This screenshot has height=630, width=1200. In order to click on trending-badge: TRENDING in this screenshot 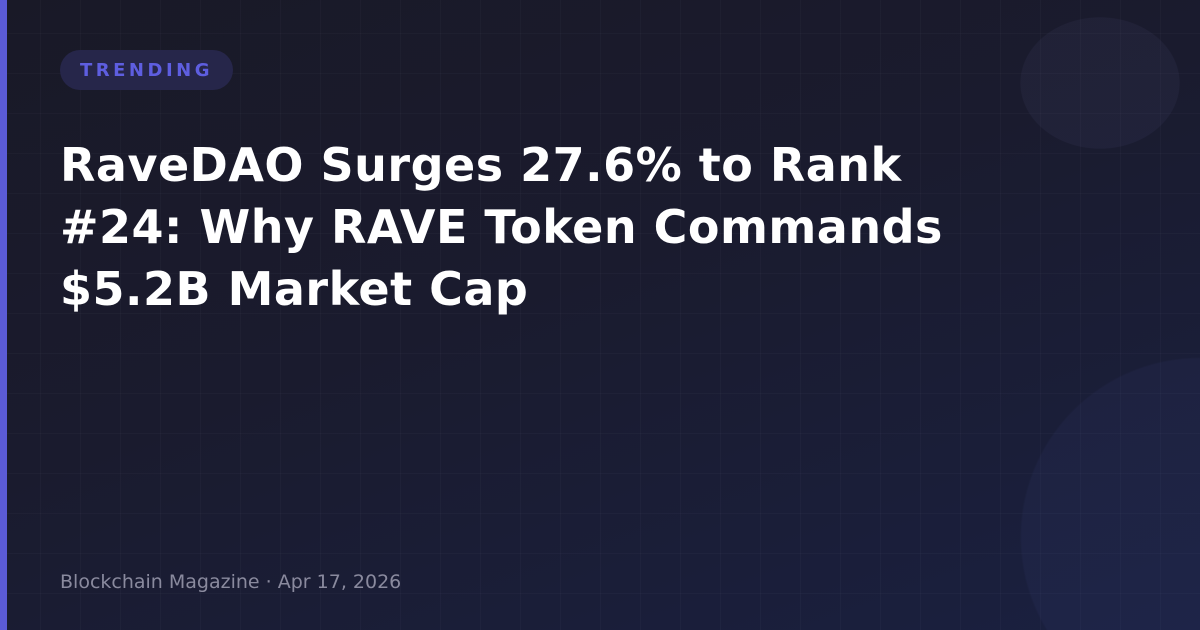, I will do `click(146, 70)`.